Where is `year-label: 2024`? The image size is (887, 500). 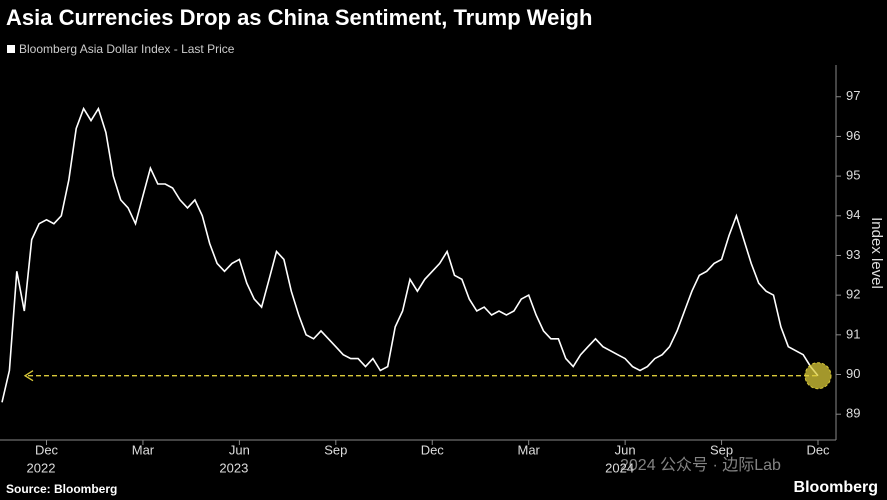
year-label: 2024 is located at coordinates (619, 467).